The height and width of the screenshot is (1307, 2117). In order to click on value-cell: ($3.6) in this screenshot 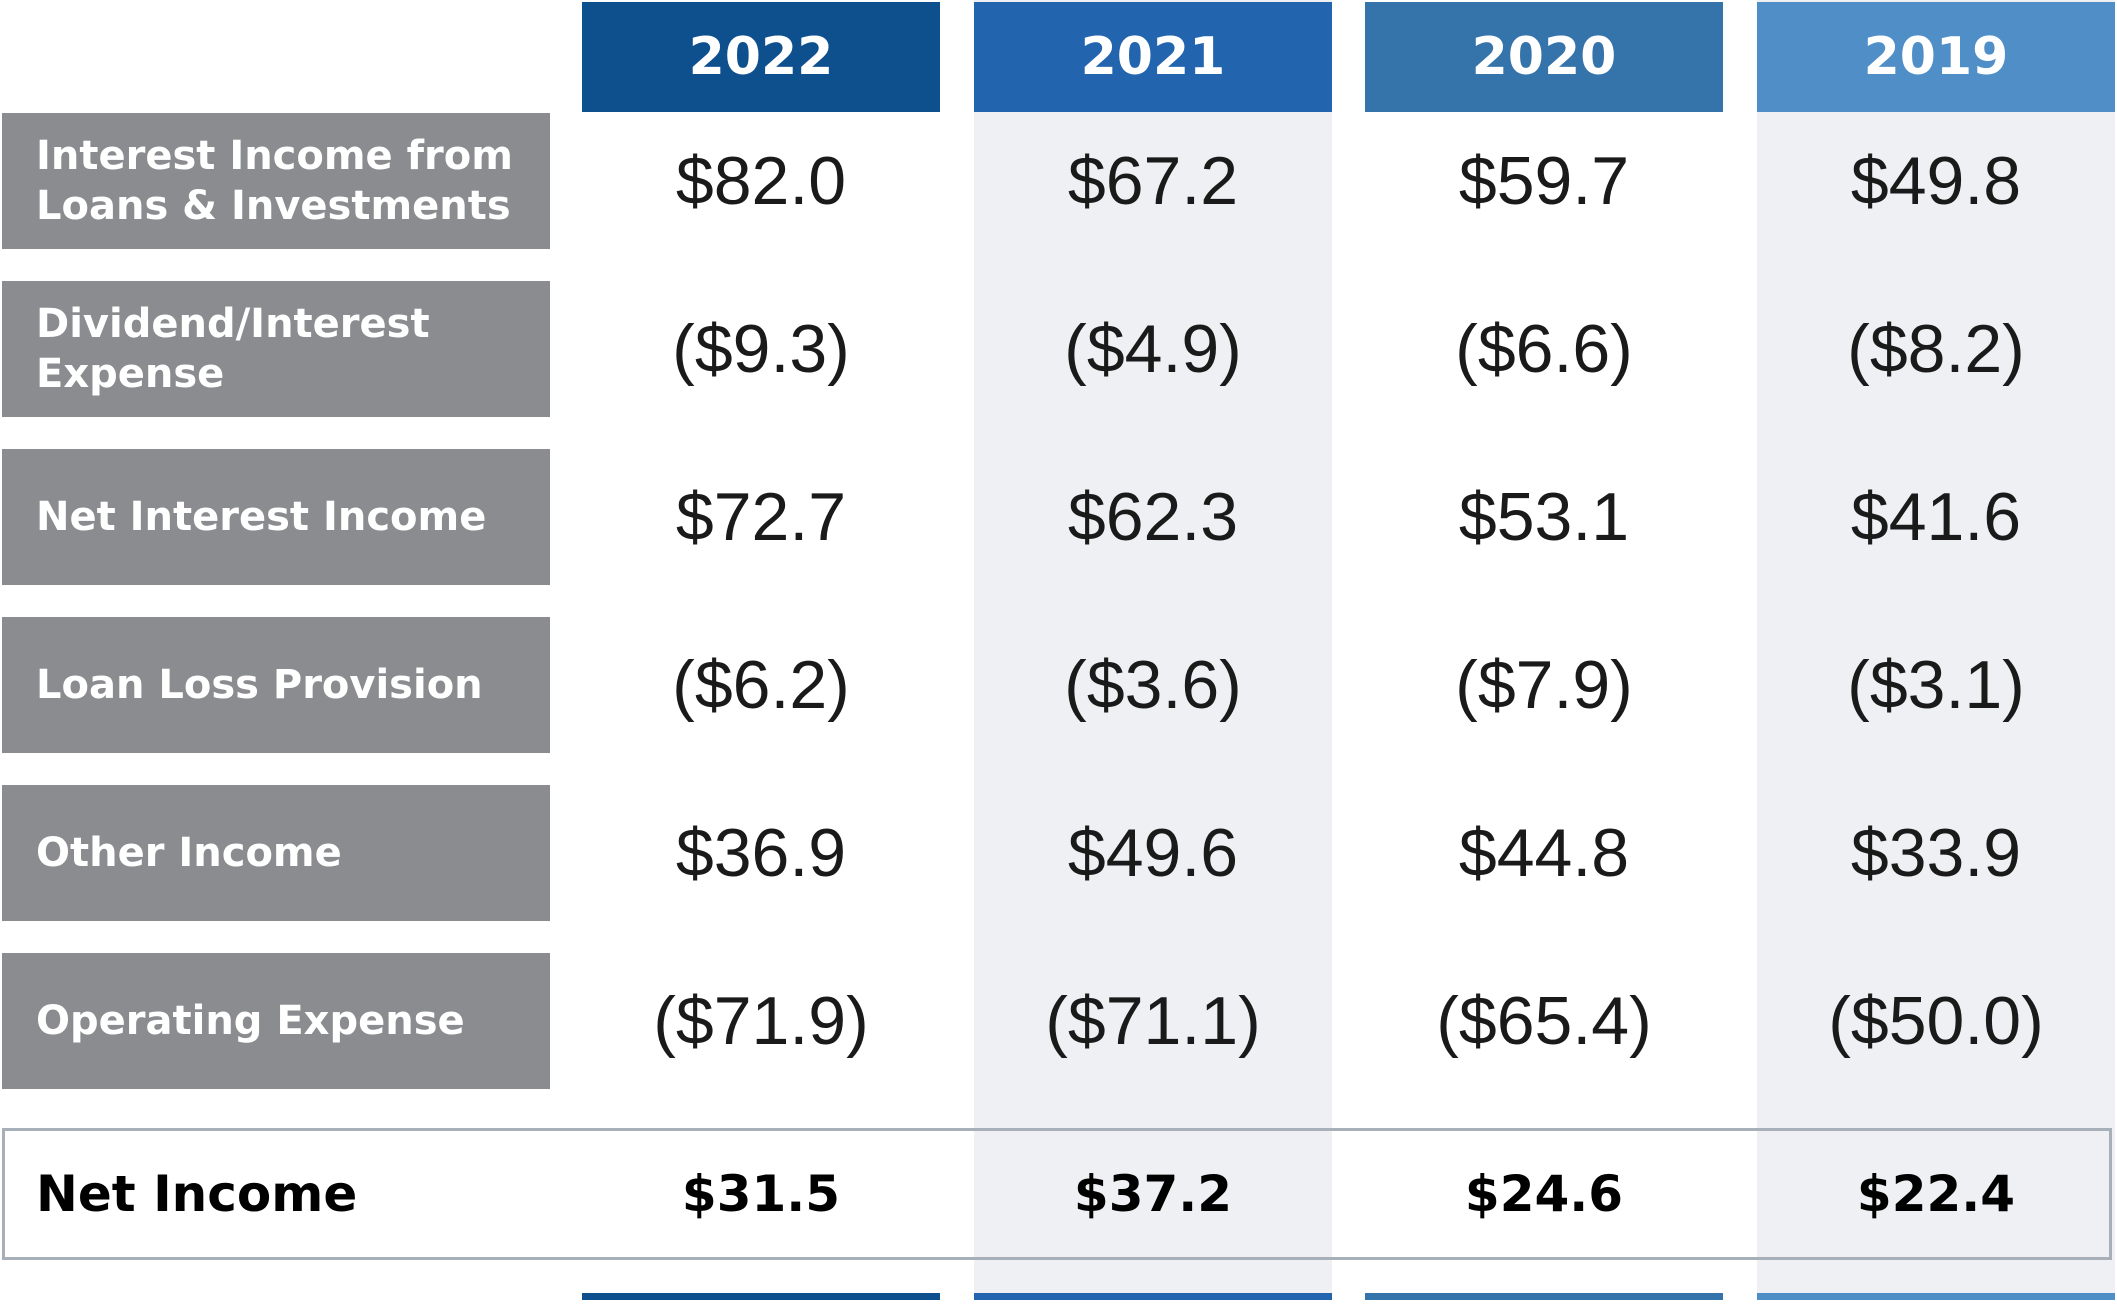, I will do `click(1153, 685)`.